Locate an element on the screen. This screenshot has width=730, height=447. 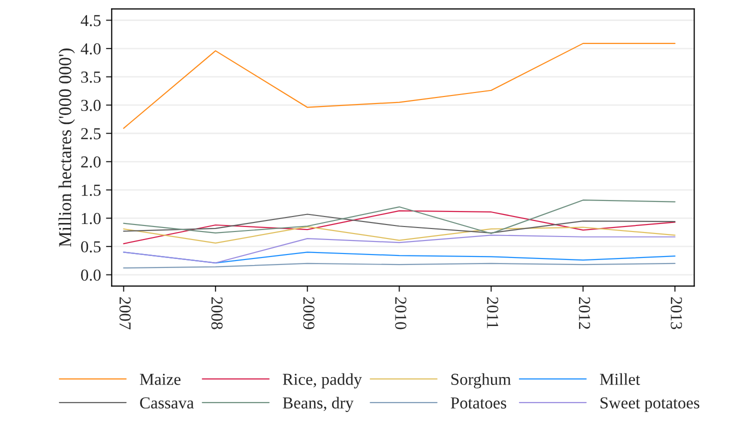
y-axis-title: Million hectares ('000 000') is located at coordinates (66, 147).